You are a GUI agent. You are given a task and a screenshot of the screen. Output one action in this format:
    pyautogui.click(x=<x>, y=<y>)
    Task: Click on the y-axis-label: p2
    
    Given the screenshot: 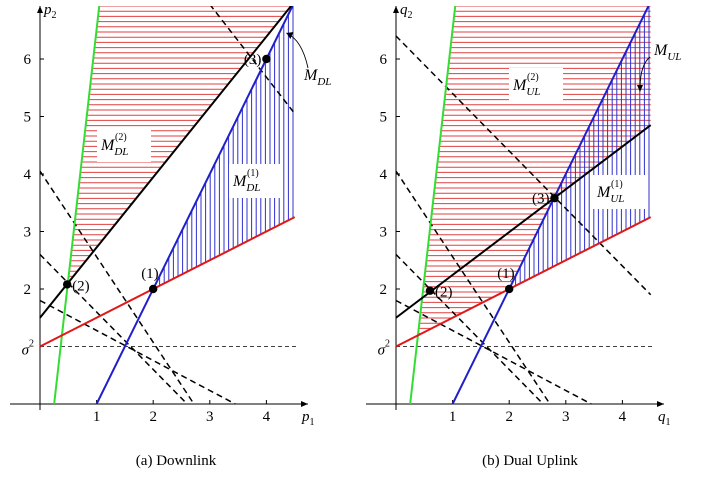 What is the action you would take?
    pyautogui.click(x=50, y=11)
    